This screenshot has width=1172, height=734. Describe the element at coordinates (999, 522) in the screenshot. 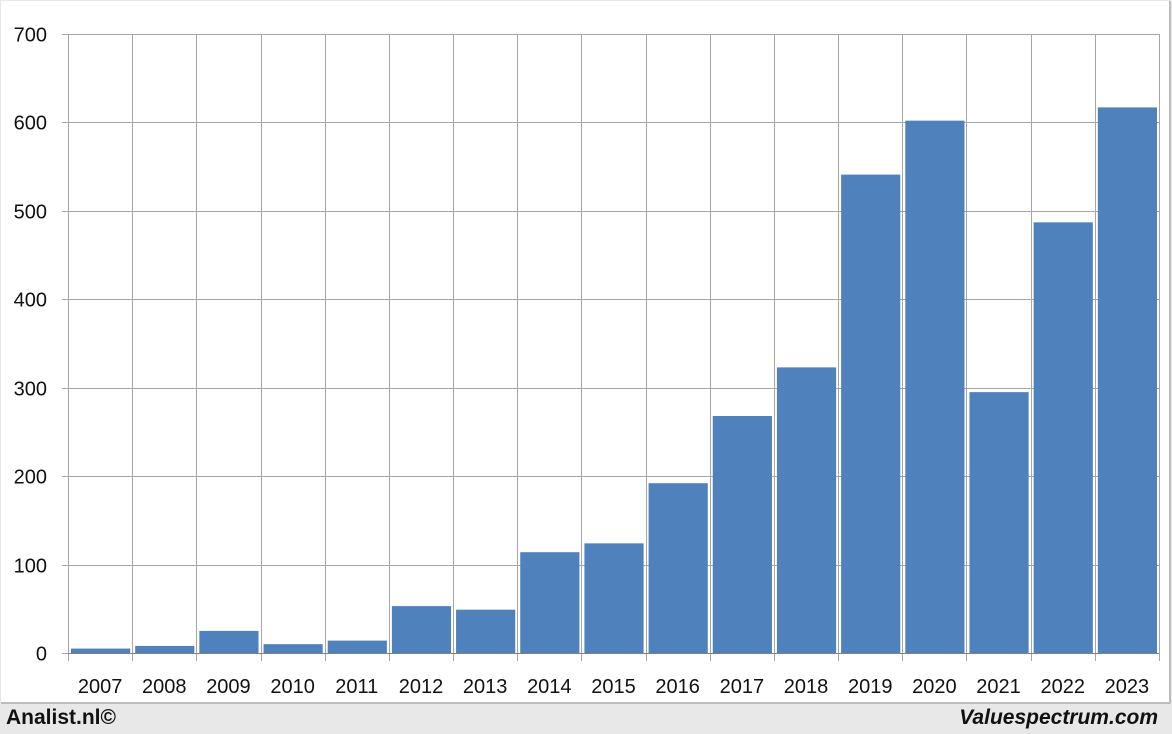

I see `bar-2021` at that location.